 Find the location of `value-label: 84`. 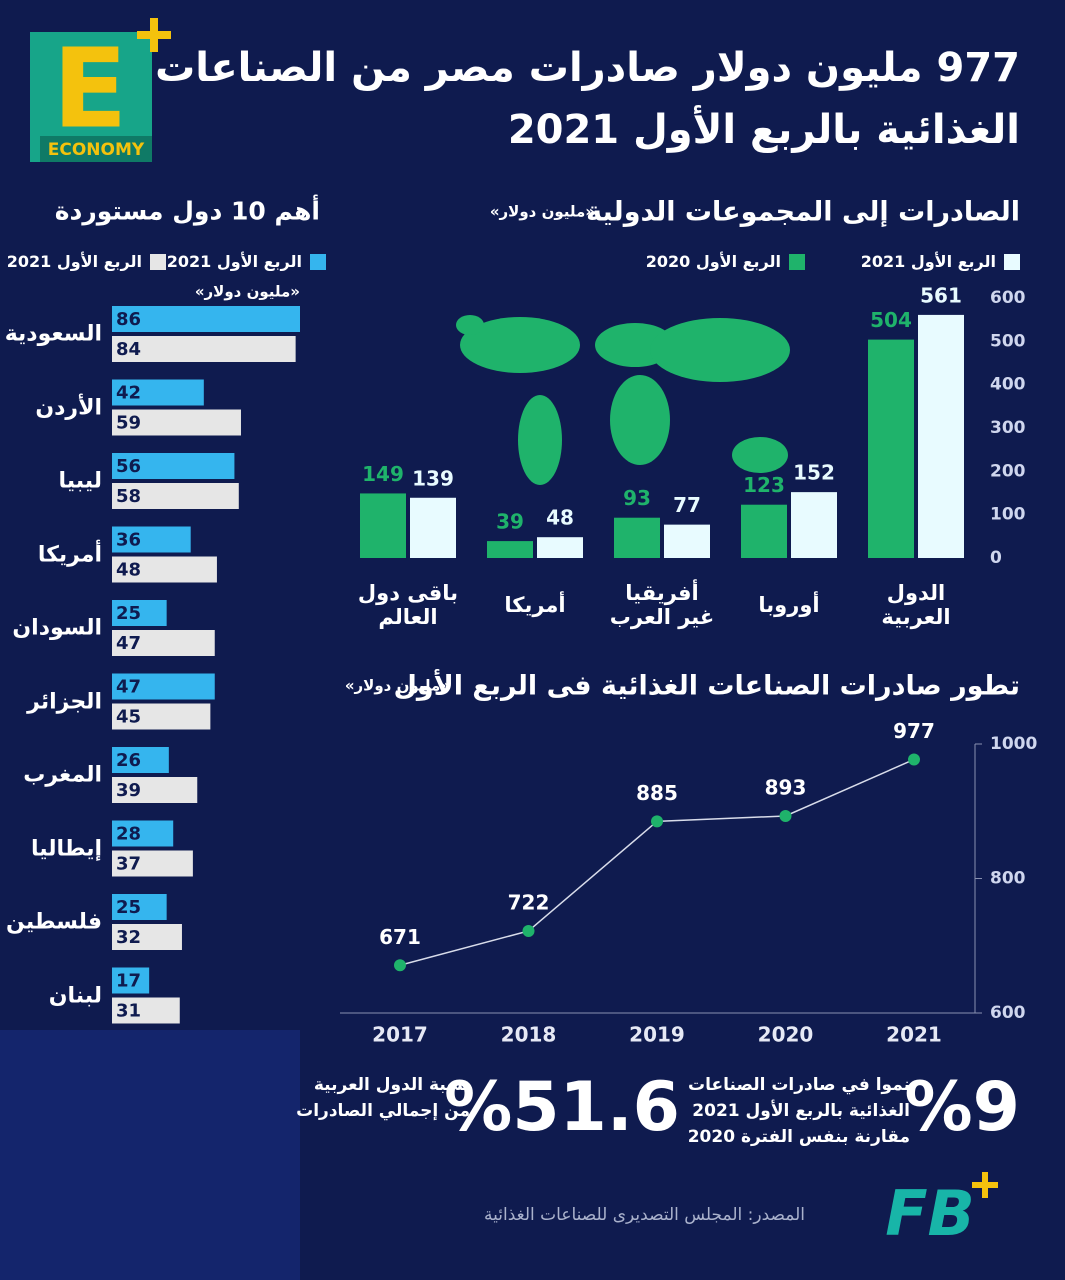

value-label: 84 is located at coordinates (128, 349).